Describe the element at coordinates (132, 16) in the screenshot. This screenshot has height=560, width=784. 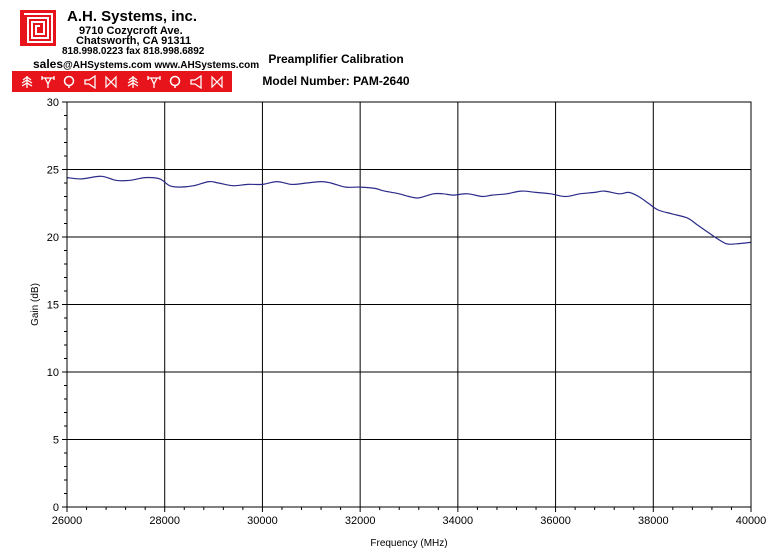
I see `company-name: A.H. Systems, inc.` at that location.